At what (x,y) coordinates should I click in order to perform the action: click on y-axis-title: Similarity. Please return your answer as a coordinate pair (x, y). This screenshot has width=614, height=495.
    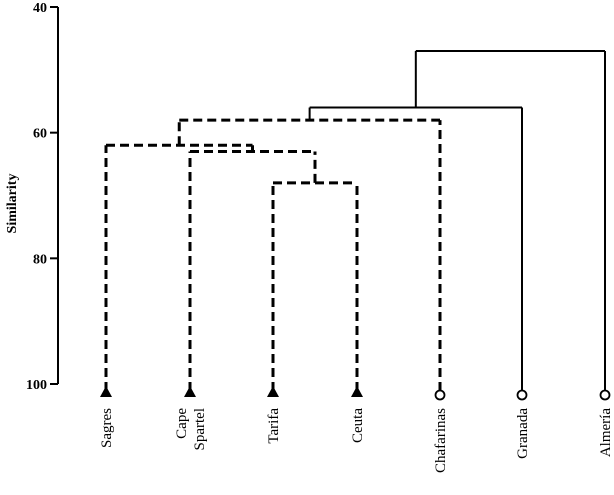
    Looking at the image, I should click on (12, 204).